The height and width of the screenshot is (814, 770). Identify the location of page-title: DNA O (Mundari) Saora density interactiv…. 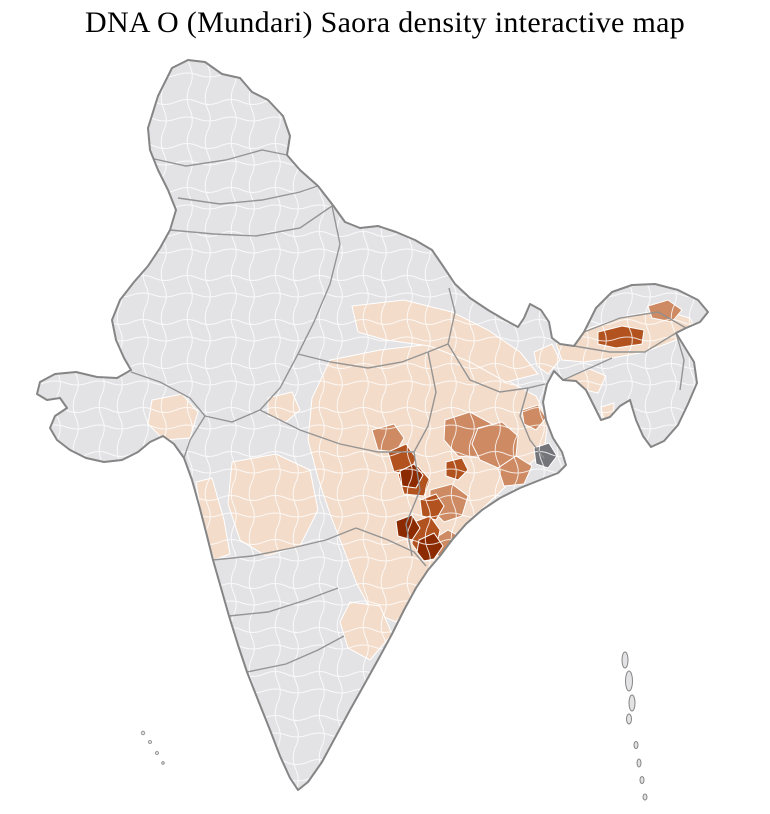
(384, 22).